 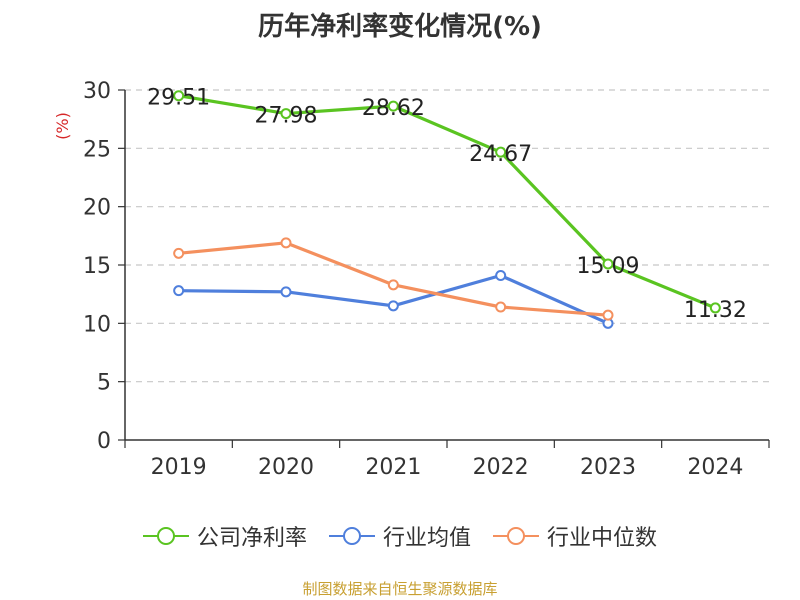 I want to click on legend-item-industry-mean: 行业均值, so click(x=399, y=536).